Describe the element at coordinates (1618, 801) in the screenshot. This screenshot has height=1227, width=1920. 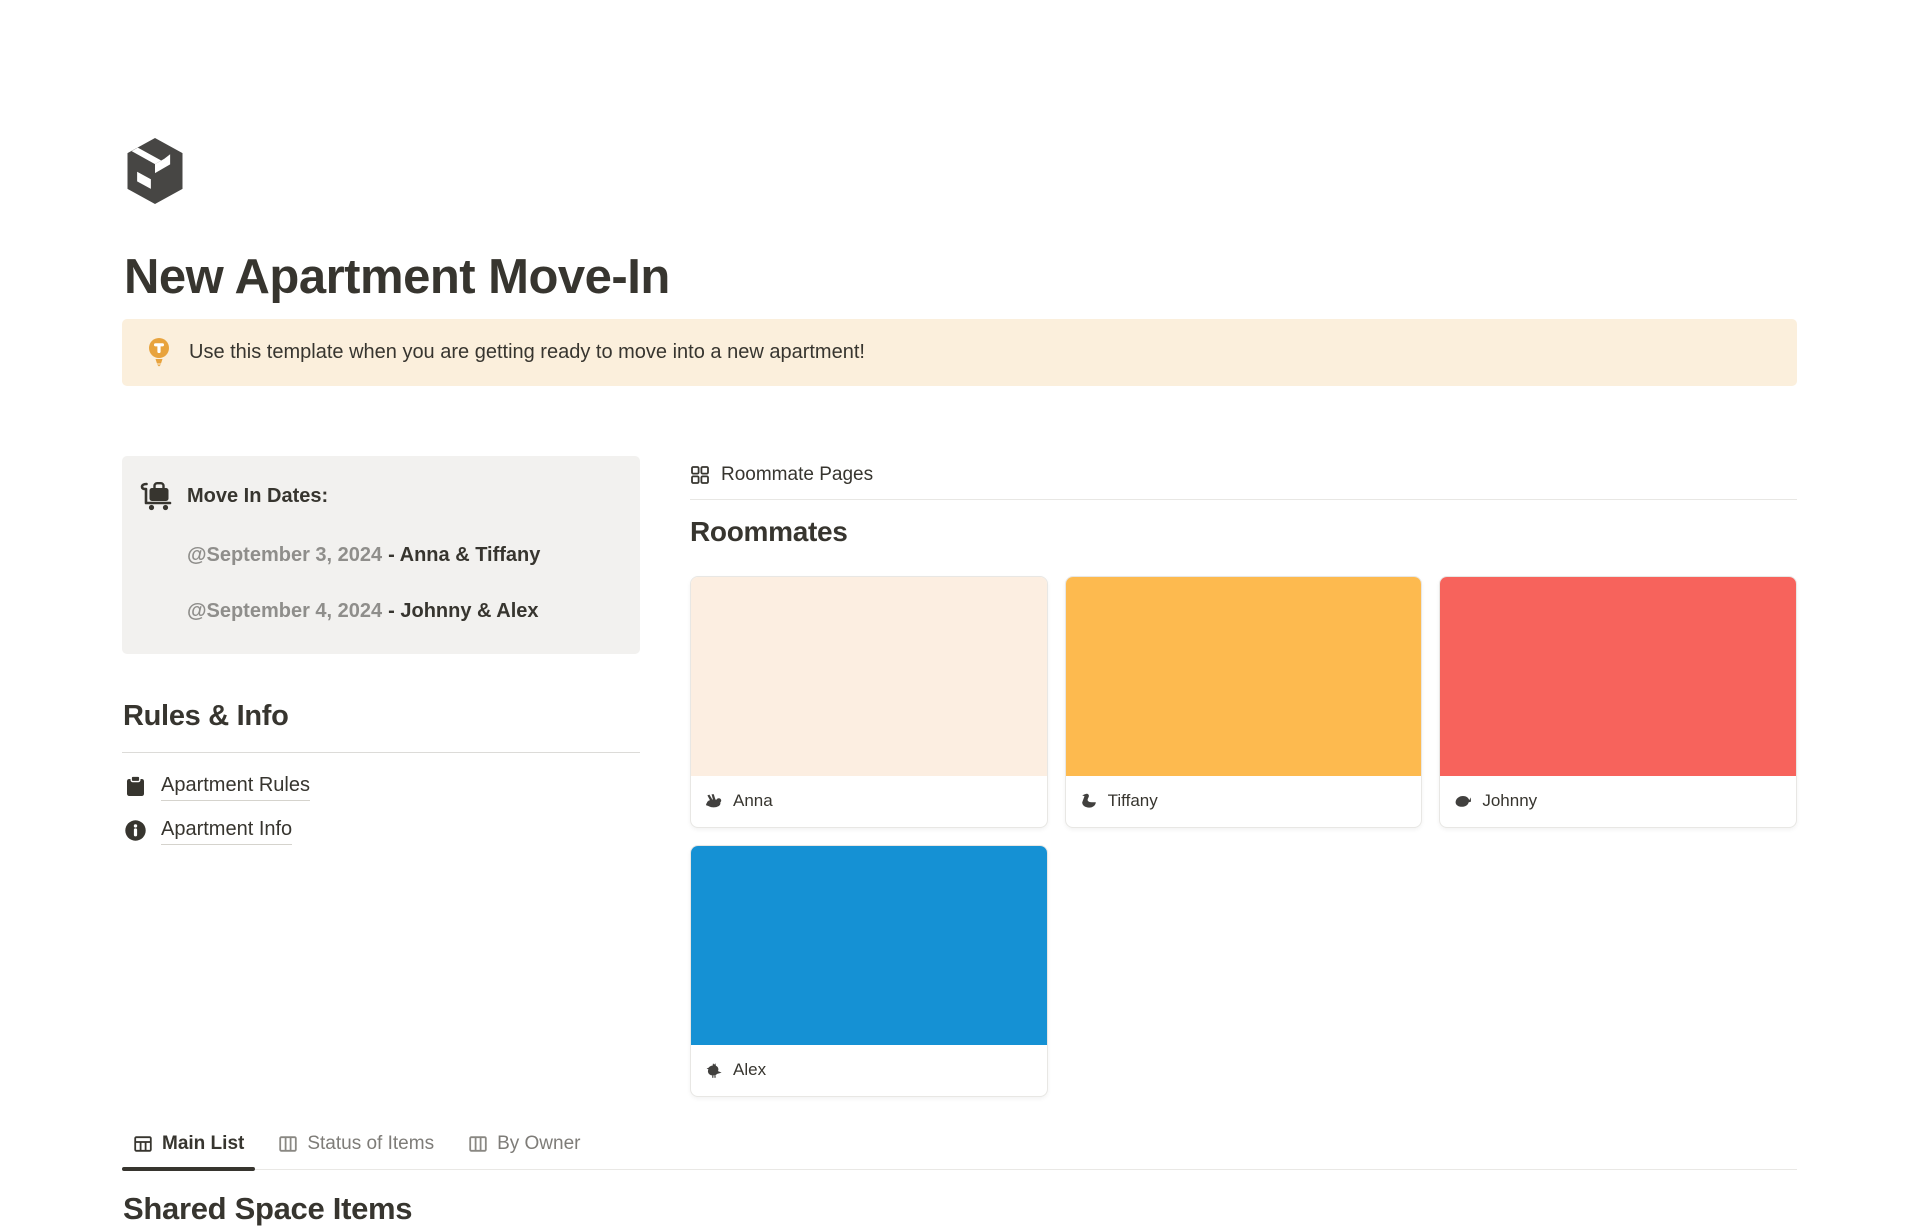
I see `card-footer: Johnny` at that location.